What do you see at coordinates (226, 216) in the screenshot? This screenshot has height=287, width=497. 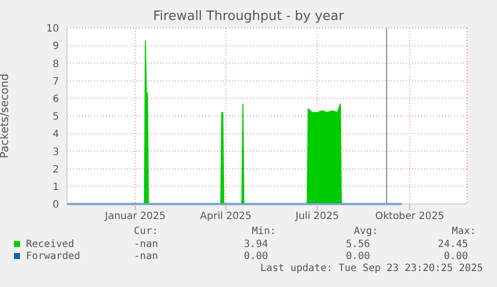 I see `x-tick-label: April 2025` at bounding box center [226, 216].